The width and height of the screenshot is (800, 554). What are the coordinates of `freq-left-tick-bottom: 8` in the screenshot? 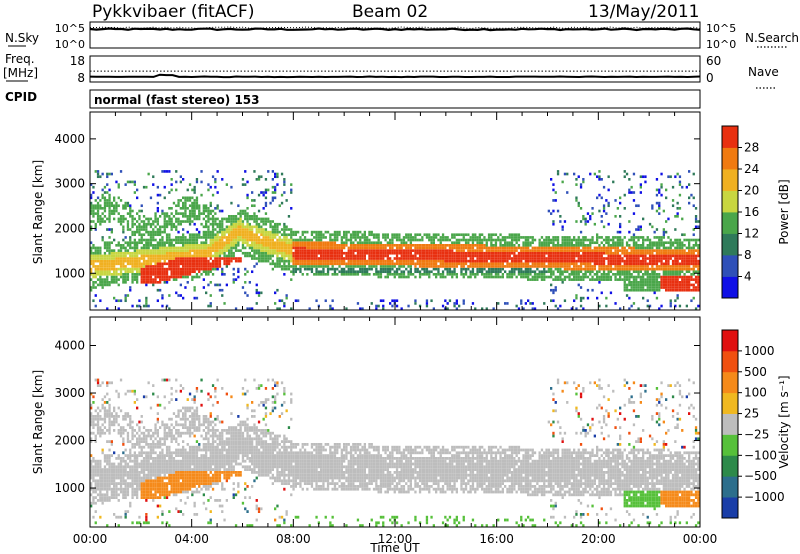 It's located at (81, 78).